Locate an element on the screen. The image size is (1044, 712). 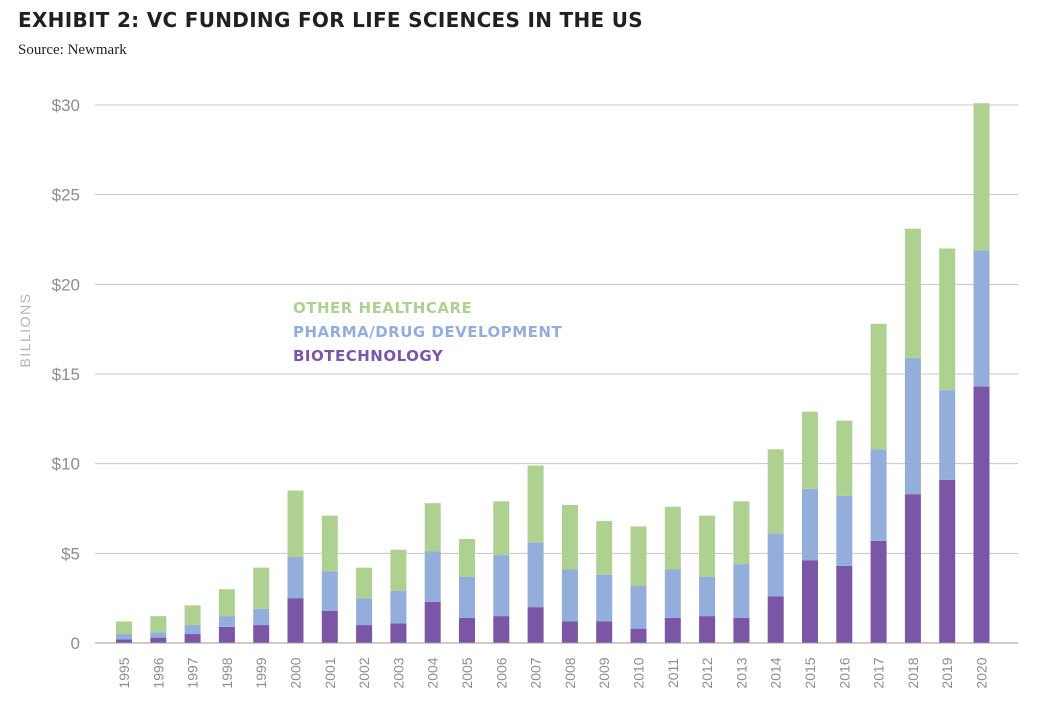
y-tick-label: $30 is located at coordinates (66, 105).